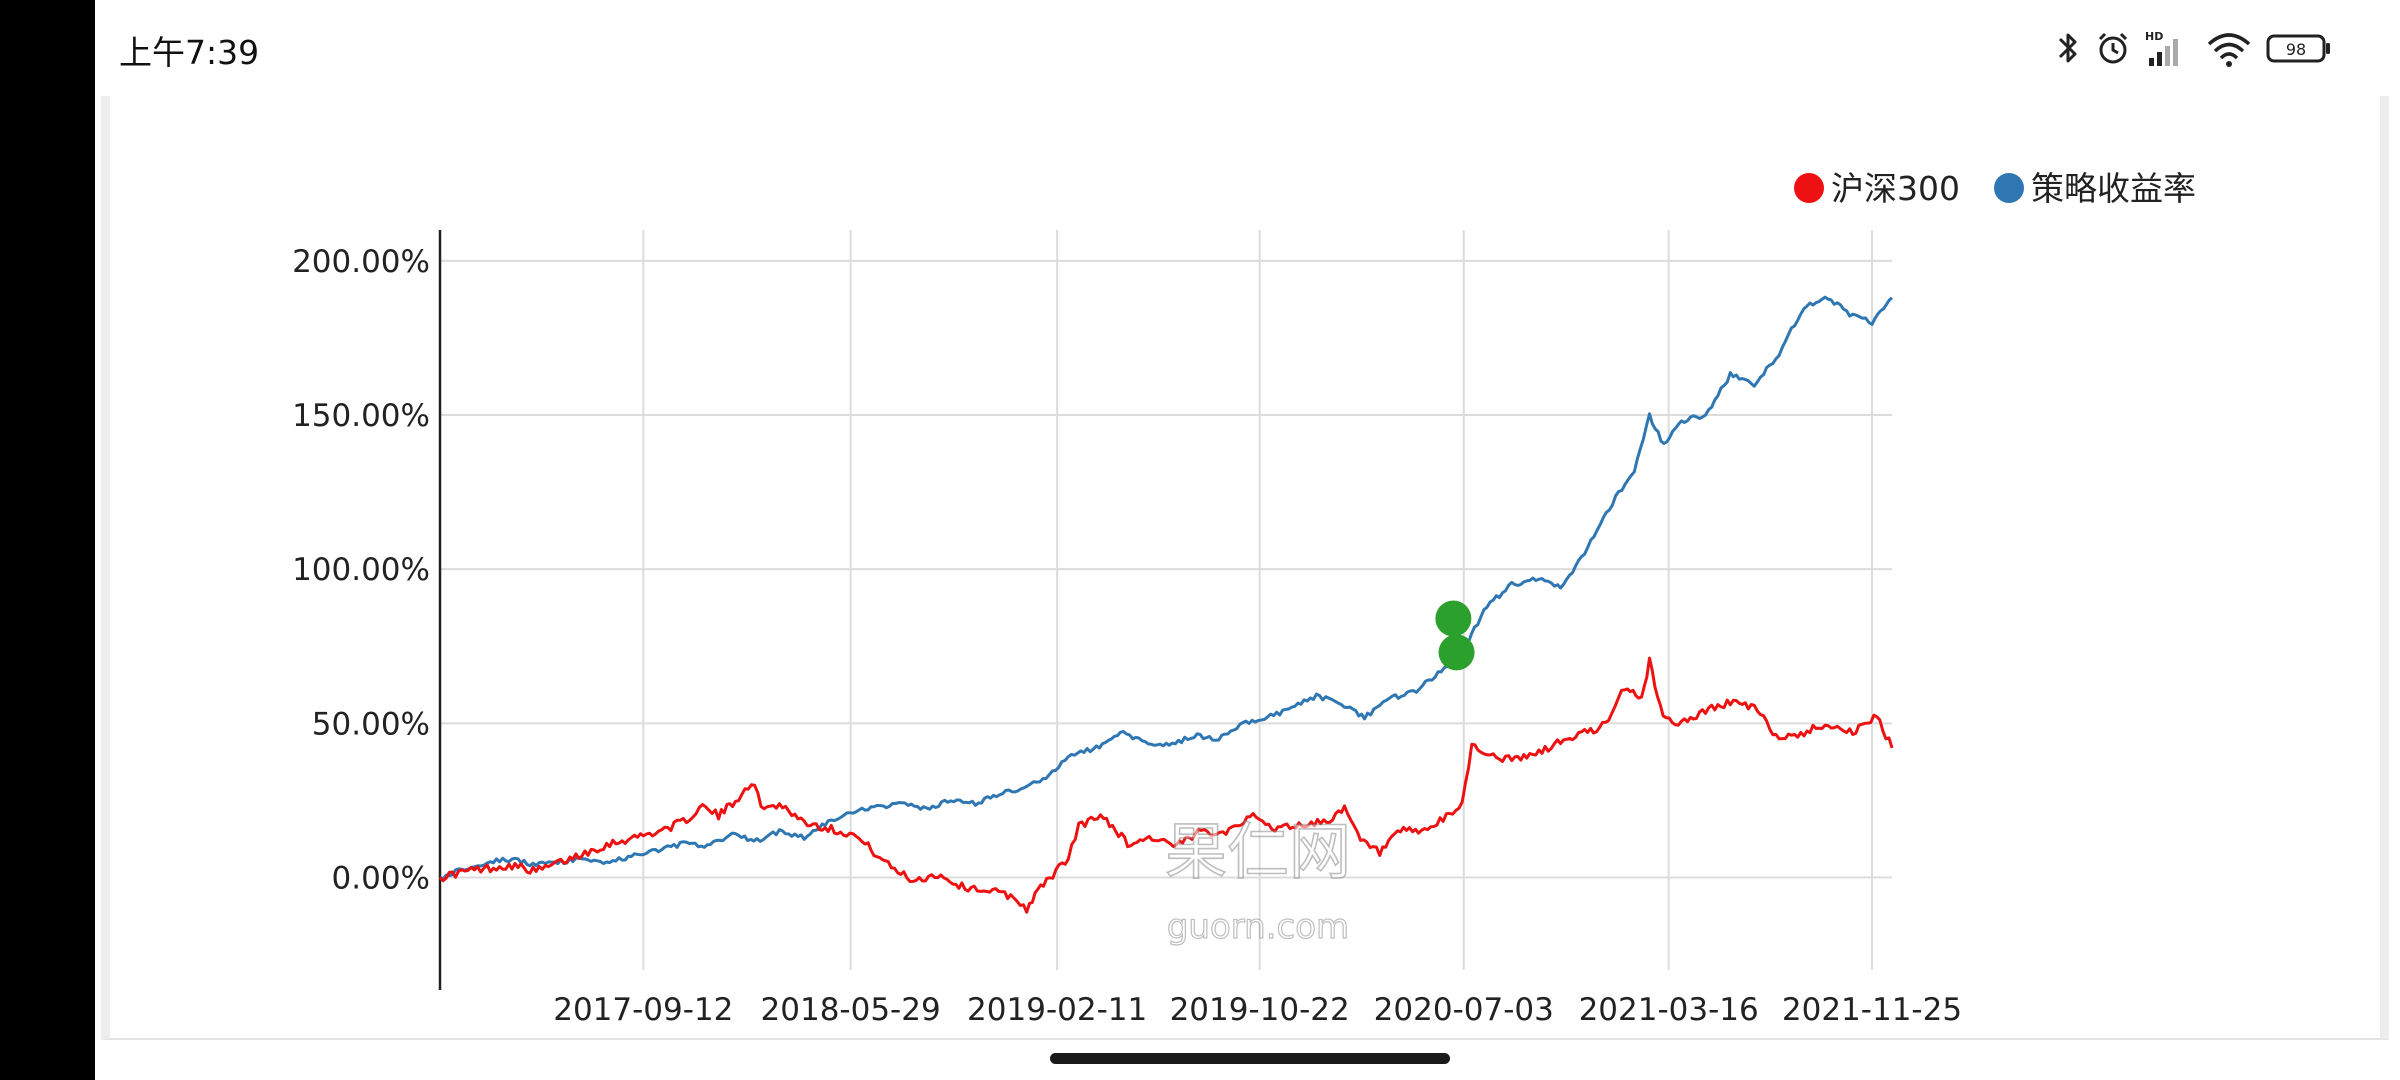 This screenshot has height=1080, width=2400. I want to click on x-tick-label: 2017-09-12, so click(643, 1010).